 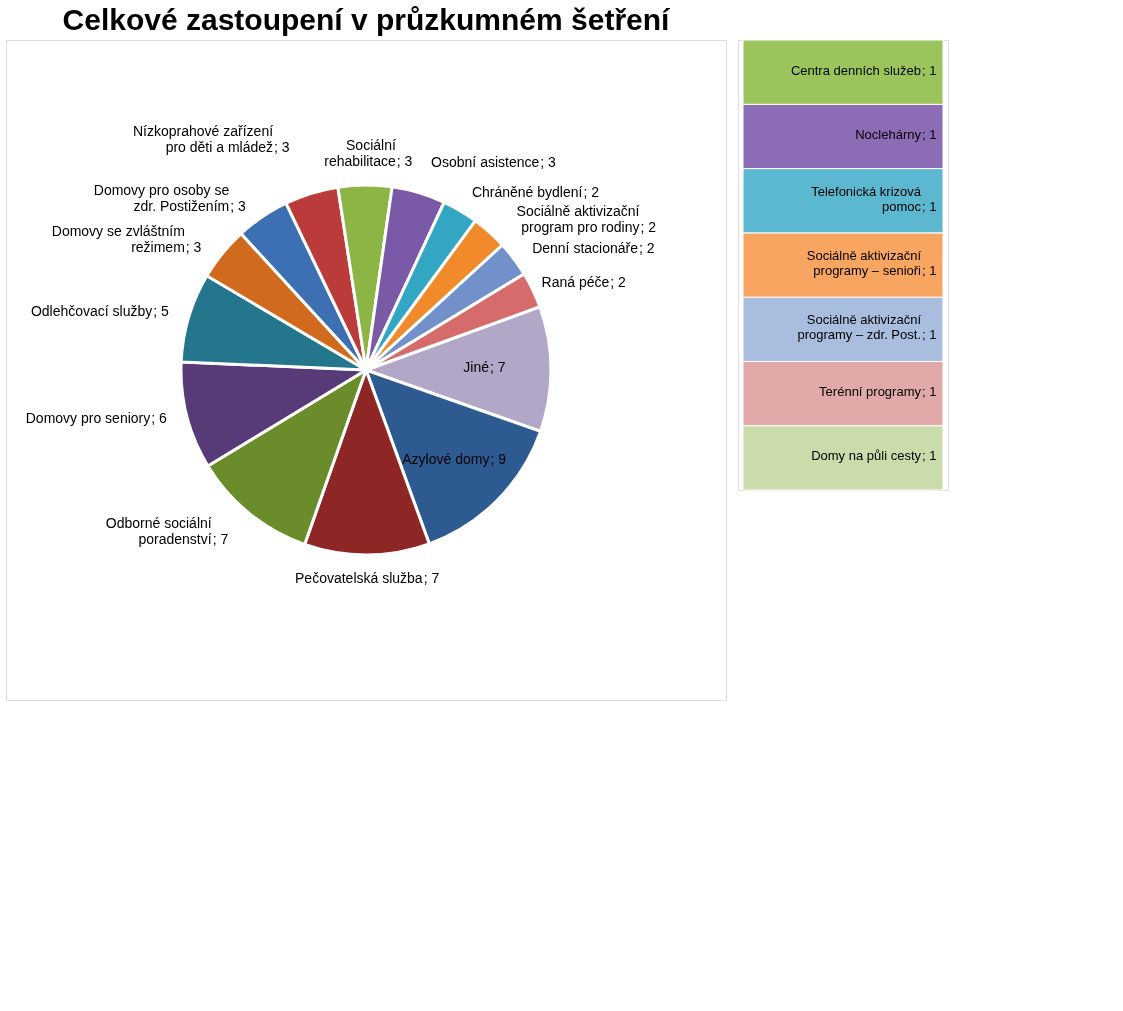 What do you see at coordinates (575, 281) in the screenshot?
I see `slice-label: Raná péče` at bounding box center [575, 281].